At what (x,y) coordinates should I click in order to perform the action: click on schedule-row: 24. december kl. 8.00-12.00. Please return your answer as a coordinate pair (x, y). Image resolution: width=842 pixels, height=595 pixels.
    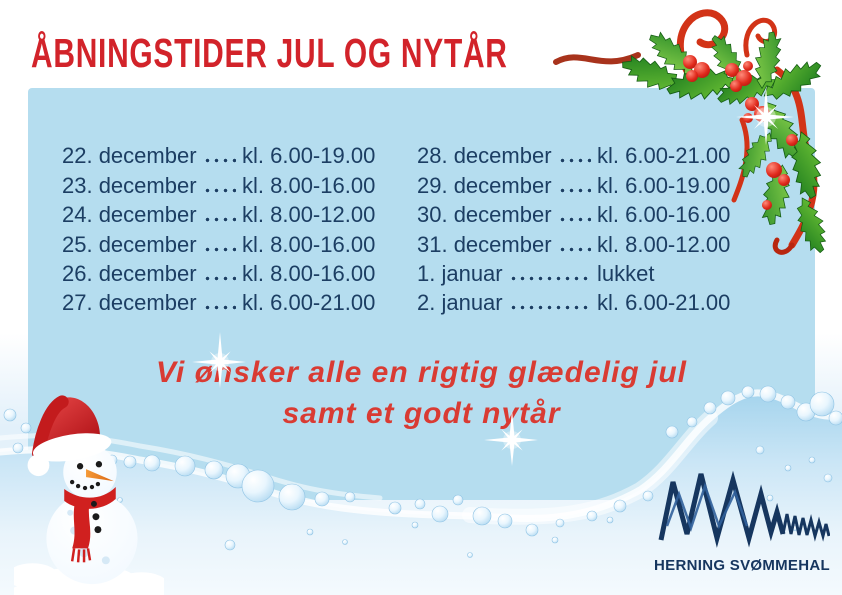
    Looking at the image, I should click on (223, 213).